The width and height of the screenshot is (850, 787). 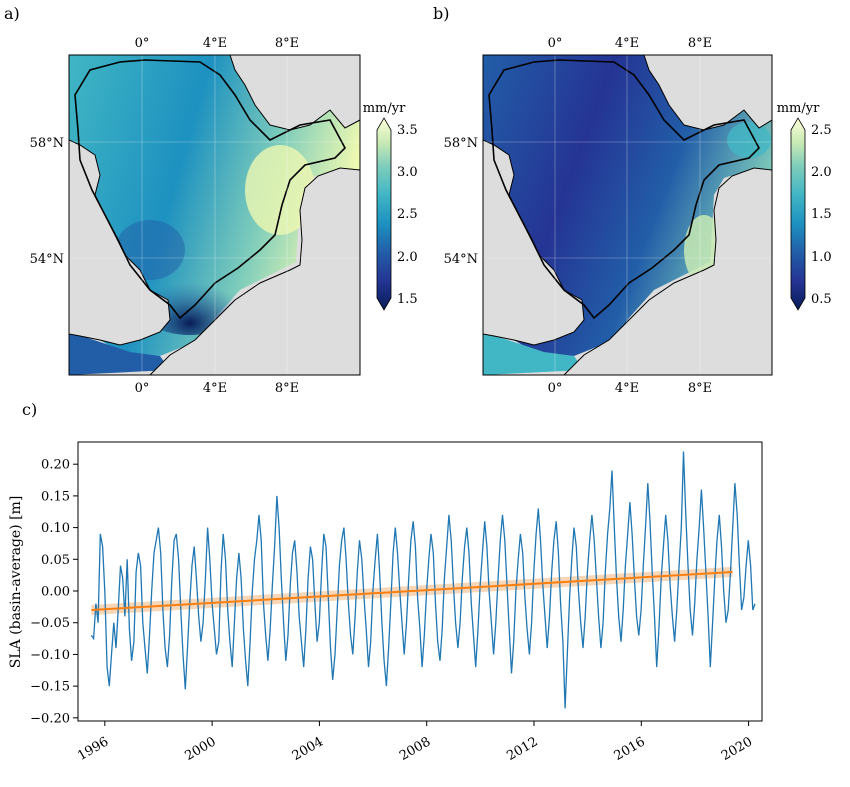 I want to click on y-axis: 0.20 0.15 0.10 0.05 0.00 −0.05 −0.10 −0.15 −0.20, so click(x=54, y=592).